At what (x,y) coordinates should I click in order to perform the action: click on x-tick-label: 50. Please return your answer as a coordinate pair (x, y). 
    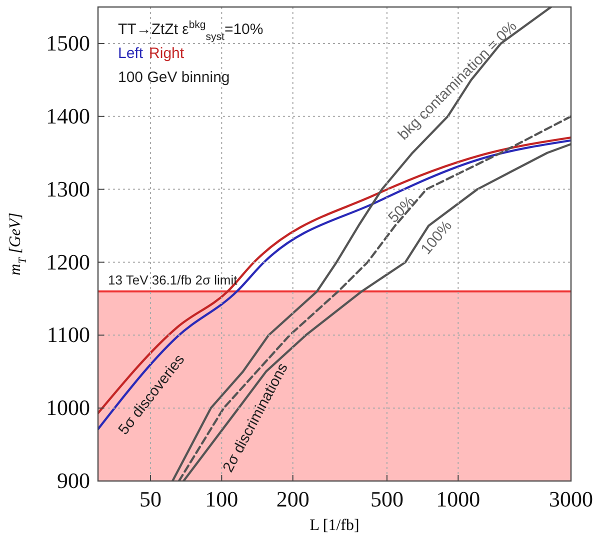
    Looking at the image, I should click on (150, 499).